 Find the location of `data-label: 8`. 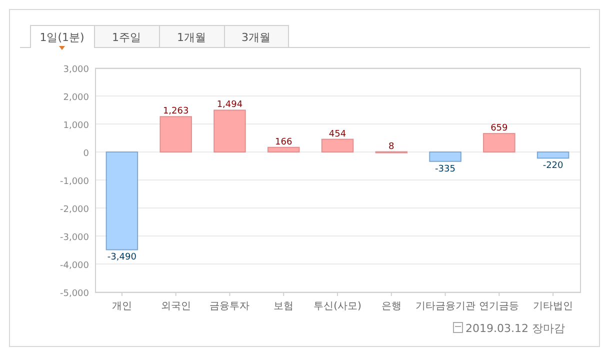

data-label: 8 is located at coordinates (391, 147).